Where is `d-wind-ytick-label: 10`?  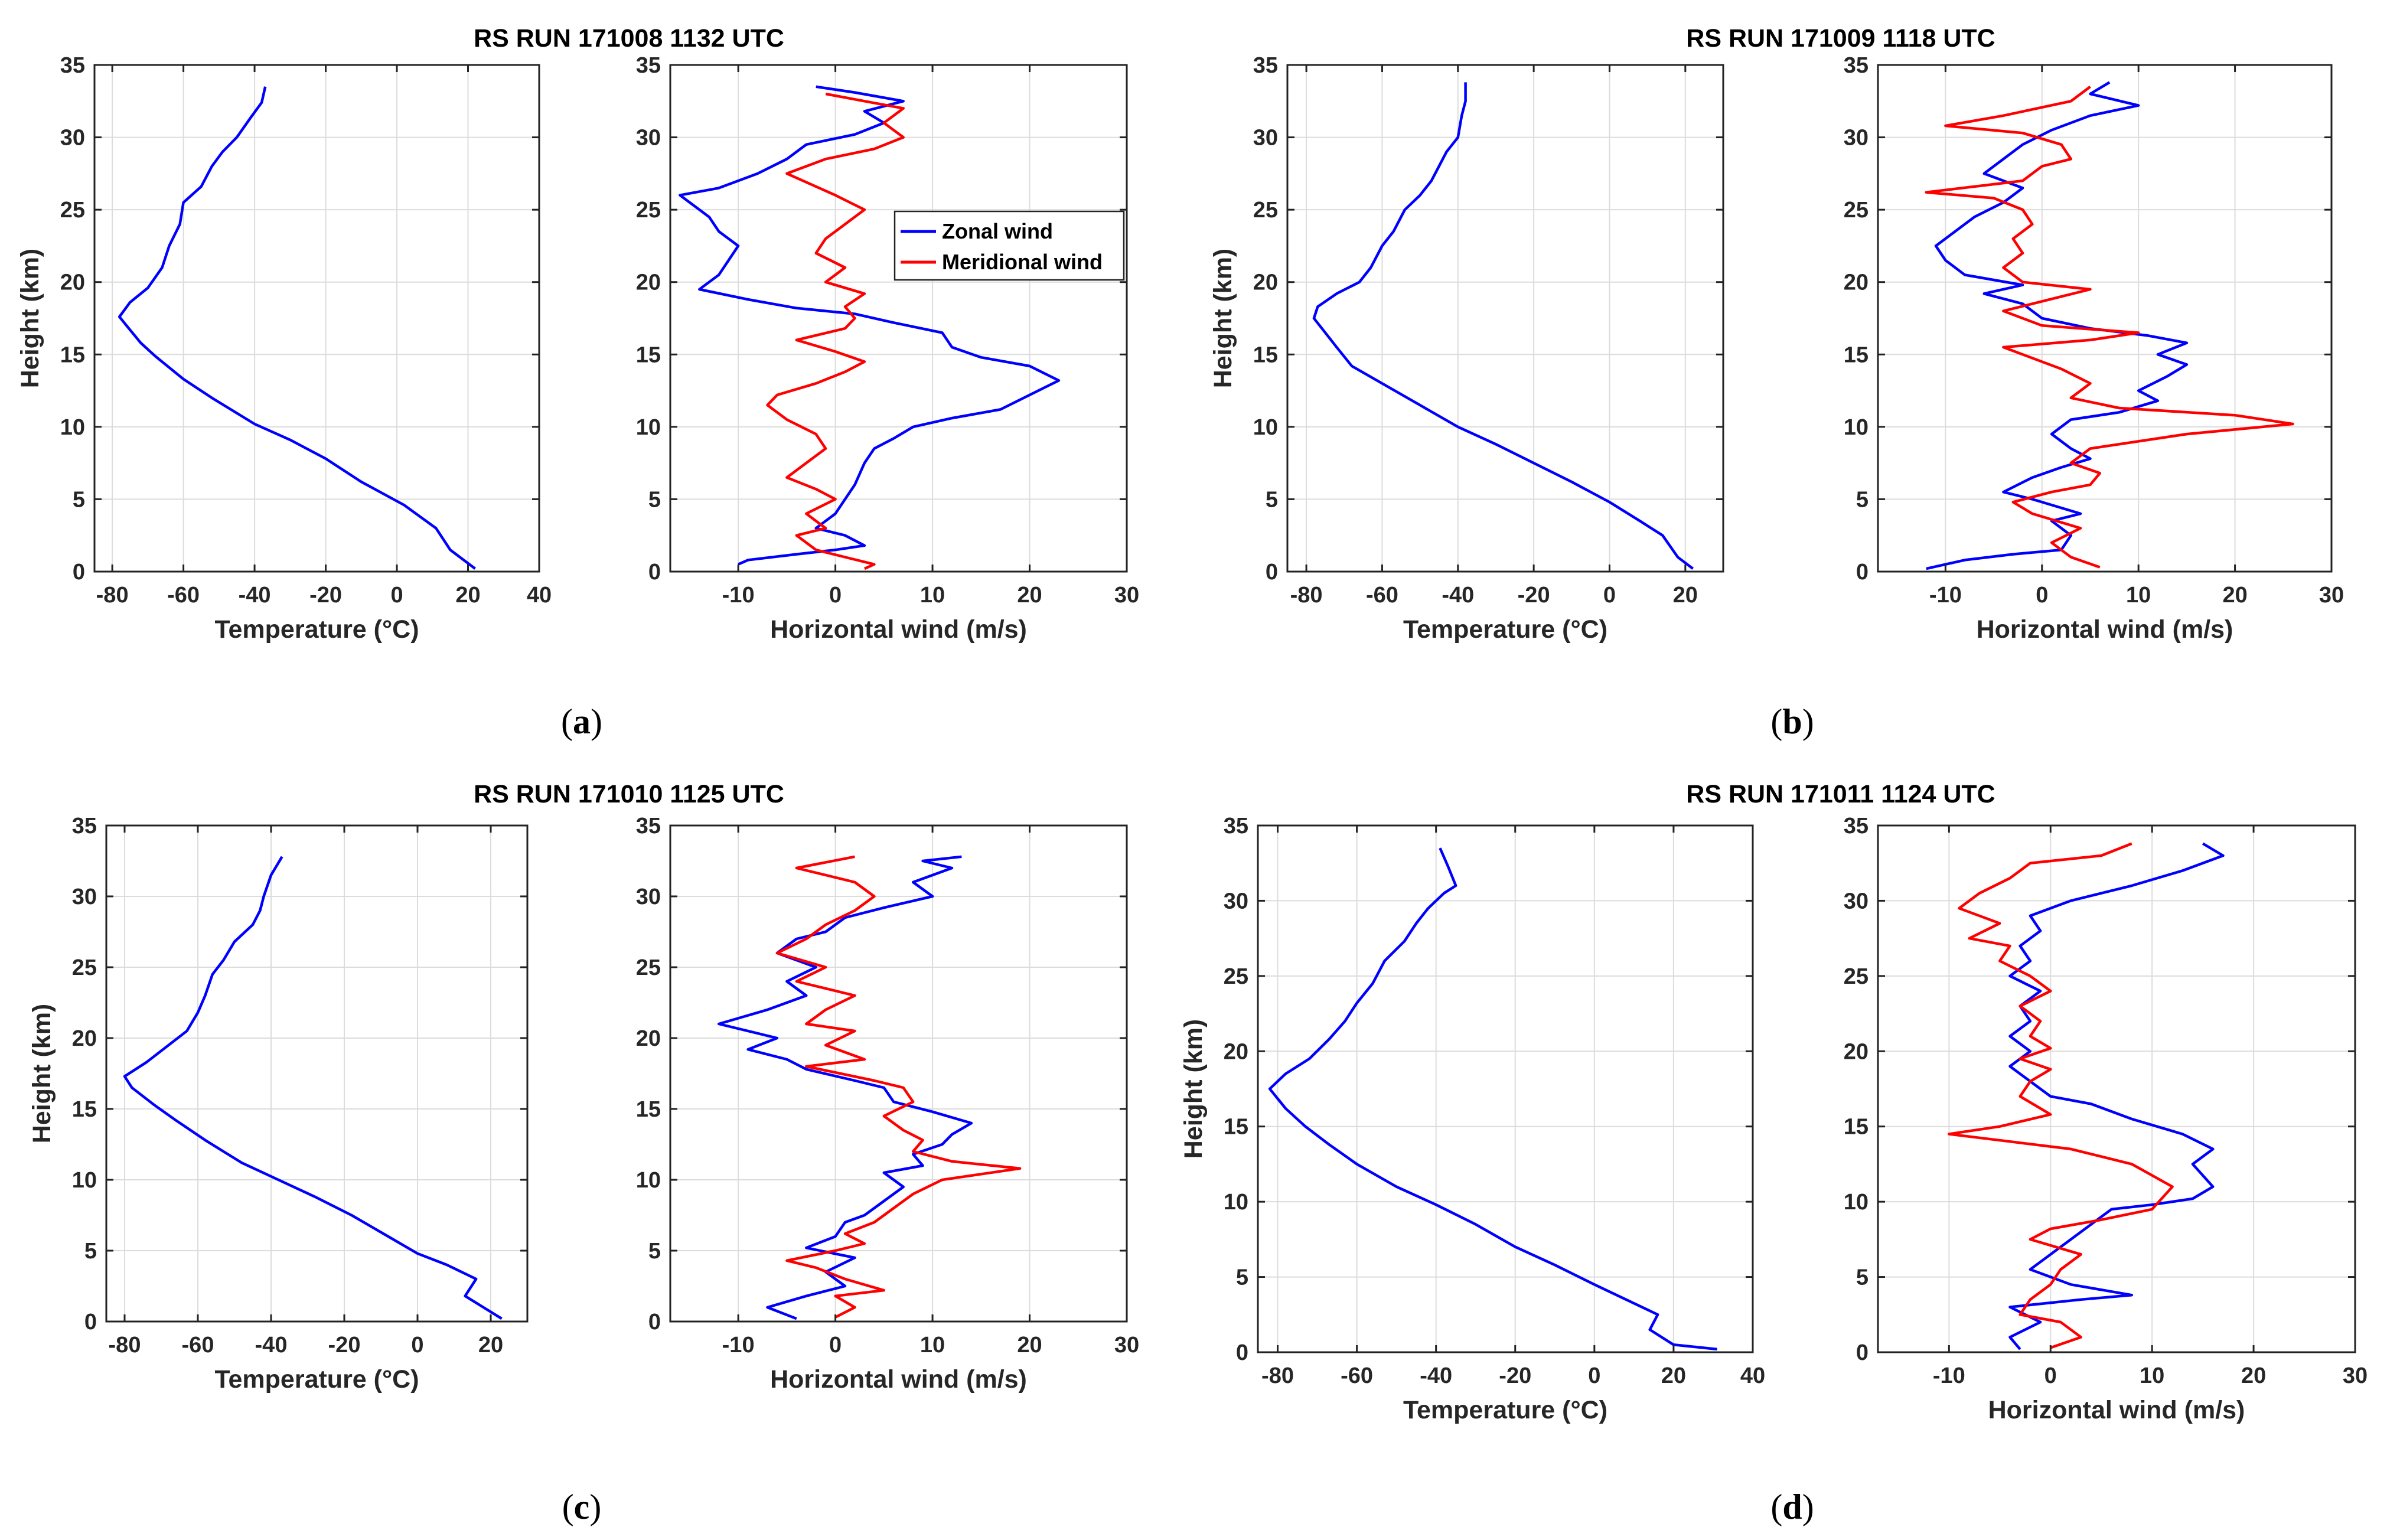 d-wind-ytick-label: 10 is located at coordinates (1856, 1202).